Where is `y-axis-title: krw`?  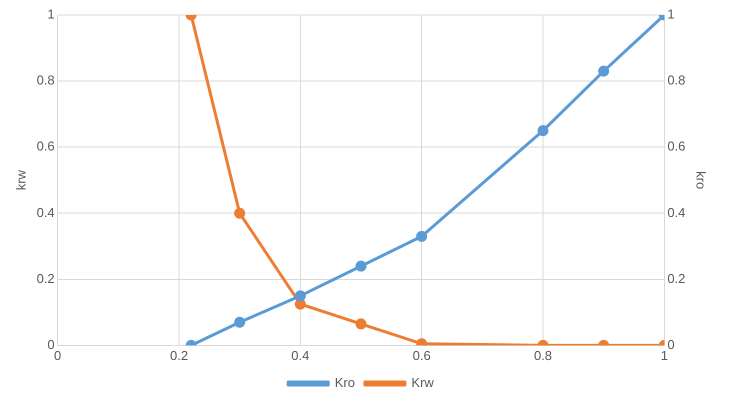 y-axis-title: krw is located at coordinates (20, 179).